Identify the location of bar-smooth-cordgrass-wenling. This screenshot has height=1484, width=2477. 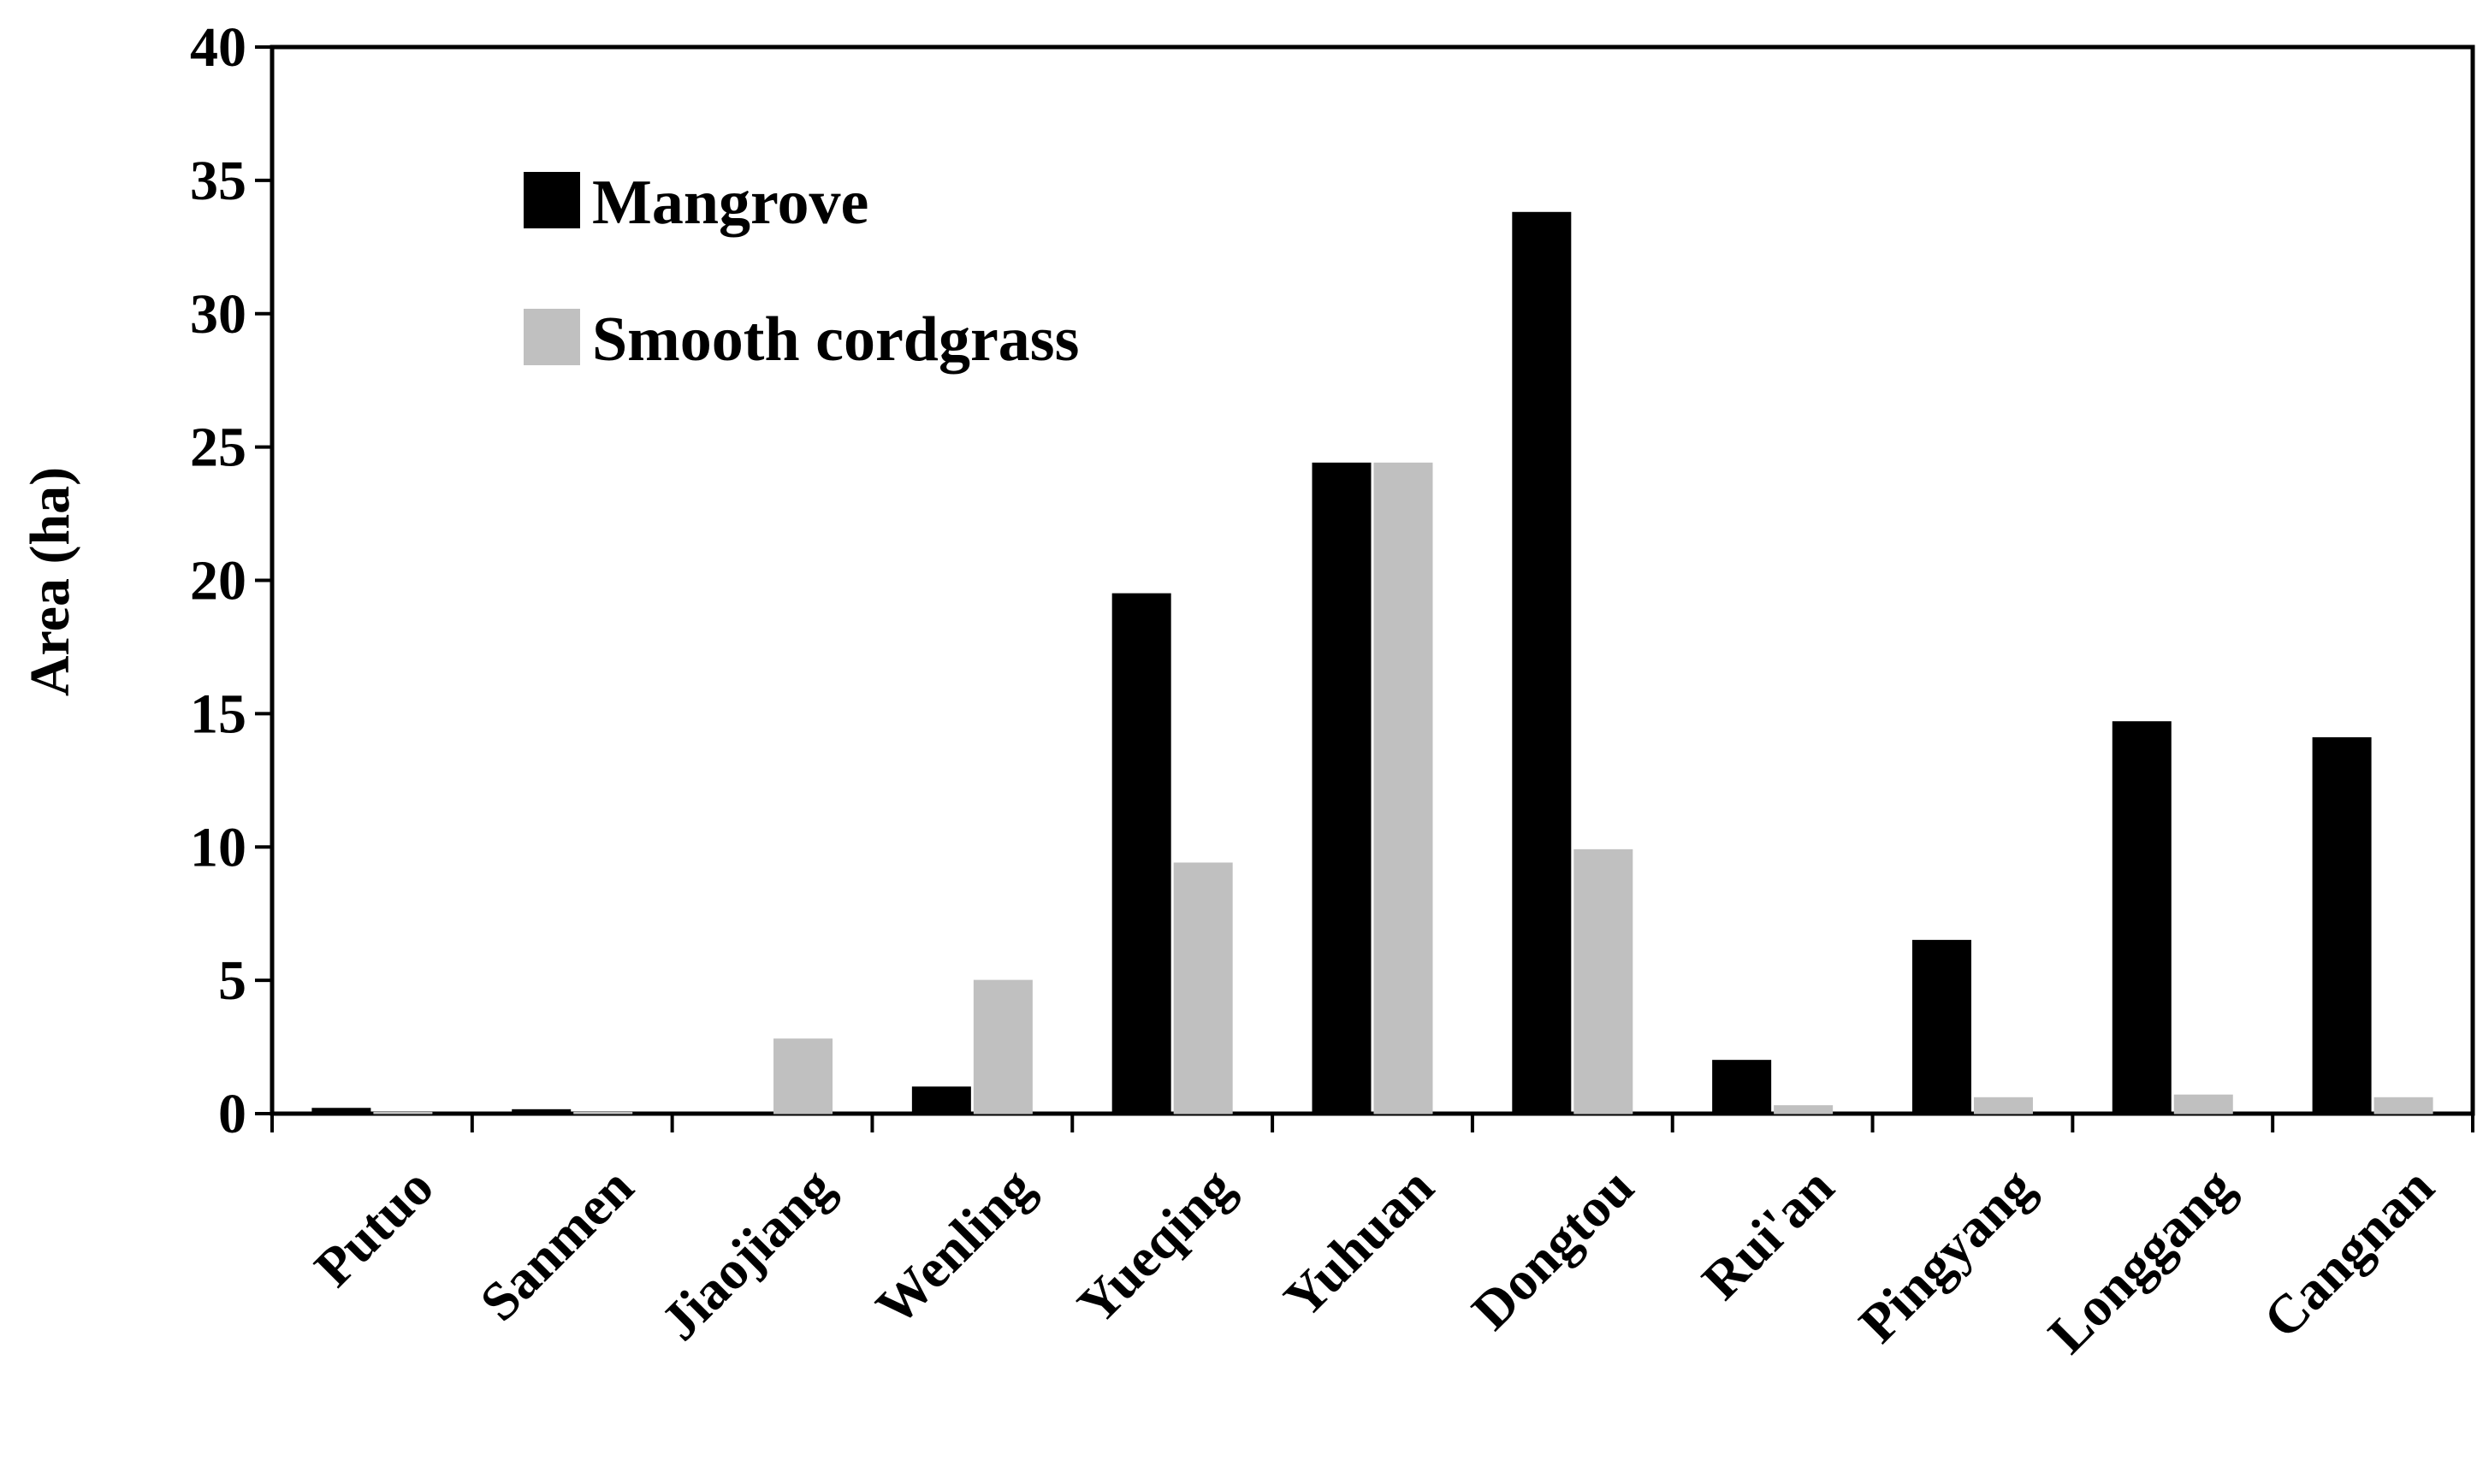
(1003, 1046).